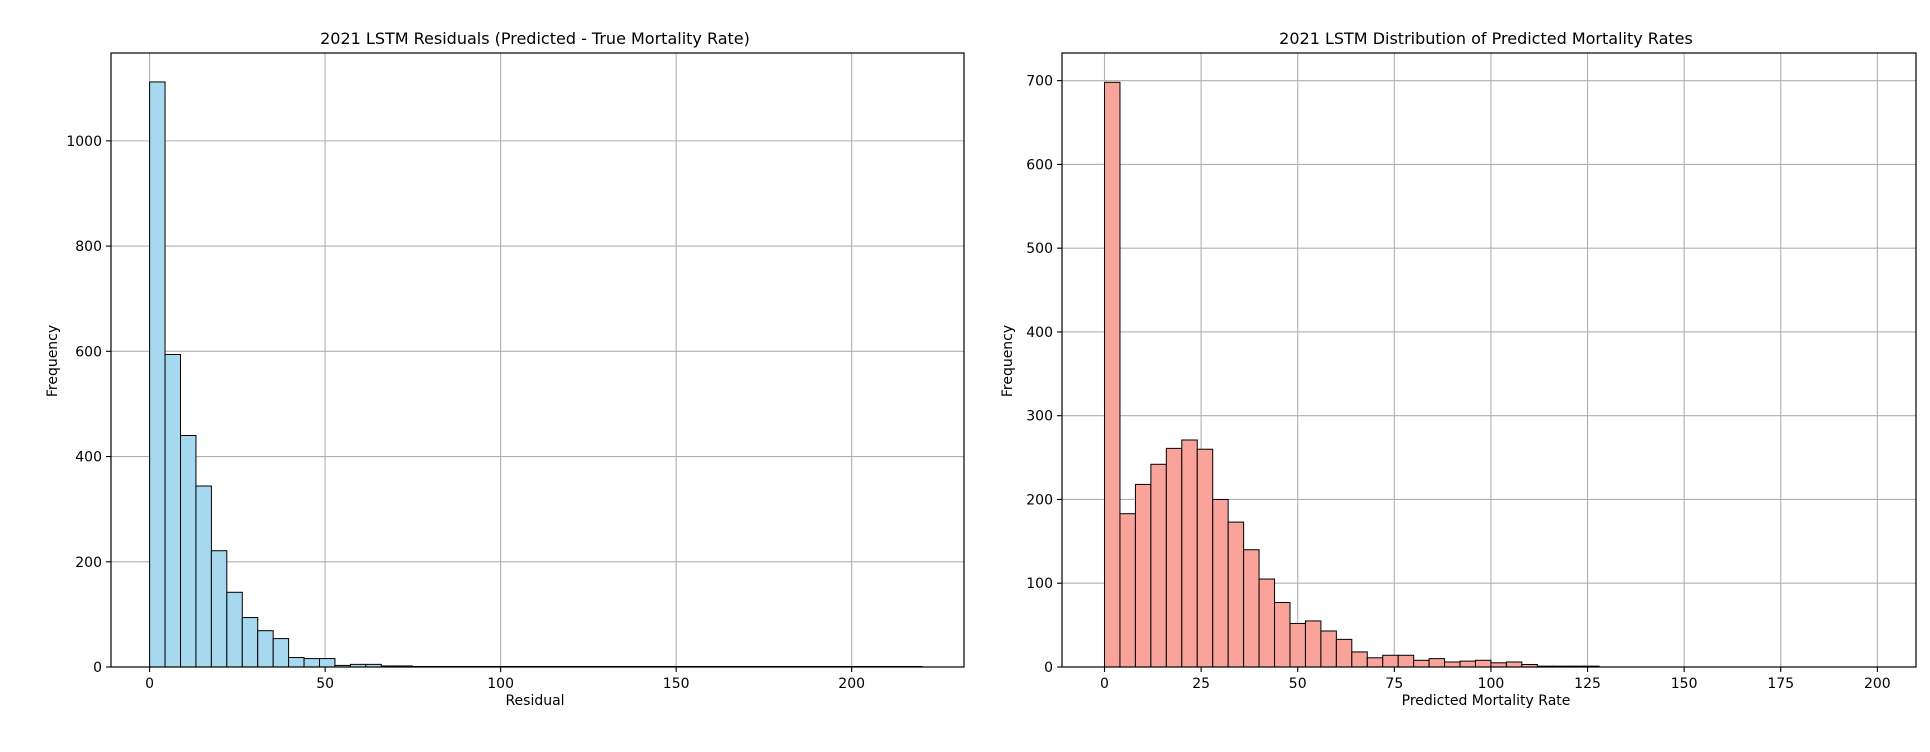  Describe the element at coordinates (1039, 417) in the screenshot. I see `y-tick-label: 300` at that location.